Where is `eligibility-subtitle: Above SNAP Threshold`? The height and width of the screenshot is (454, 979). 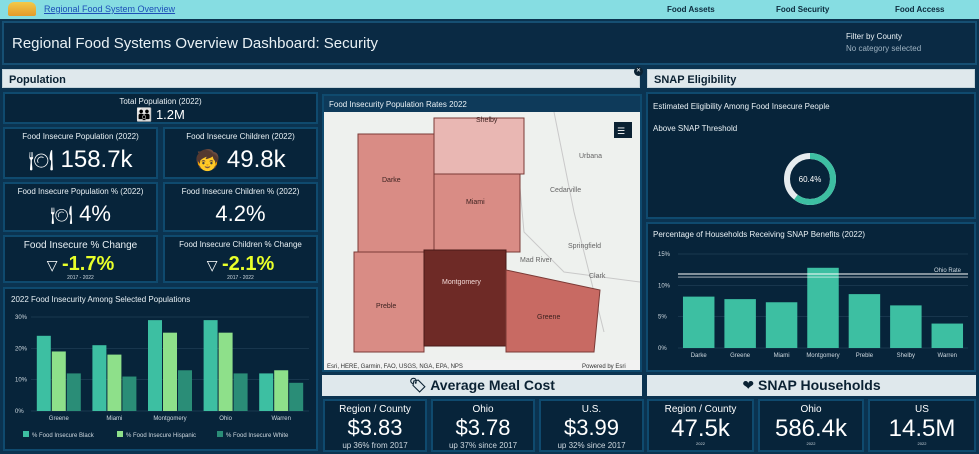
eligibility-subtitle: Above SNAP Threshold is located at coordinates (695, 128).